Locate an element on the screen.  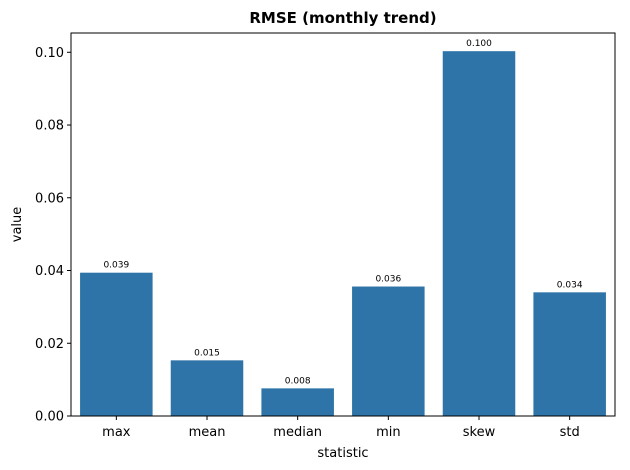
bar-std is located at coordinates (569, 354).